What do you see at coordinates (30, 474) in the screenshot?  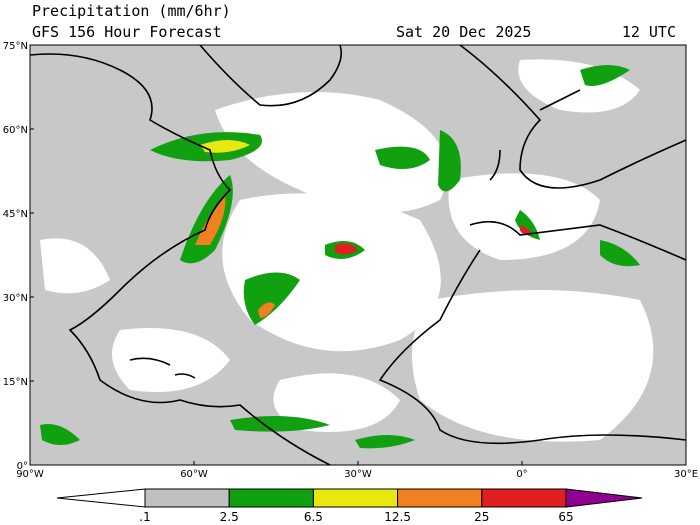 I see `lon-label: 90°W` at bounding box center [30, 474].